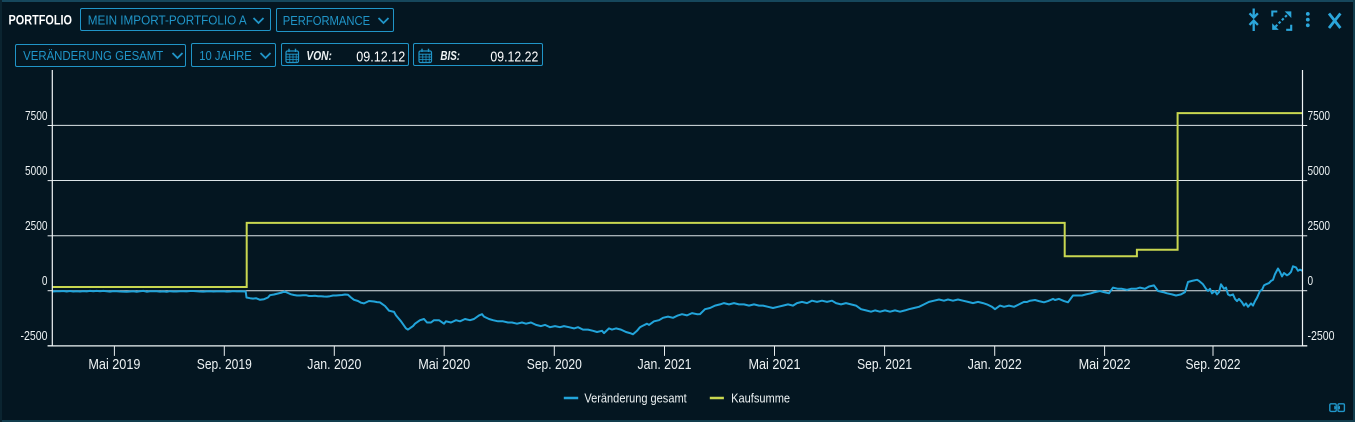 Image resolution: width=1355 pixels, height=422 pixels. Describe the element at coordinates (334, 364) in the screenshot. I see `svg-text: Jan. 2020` at that location.